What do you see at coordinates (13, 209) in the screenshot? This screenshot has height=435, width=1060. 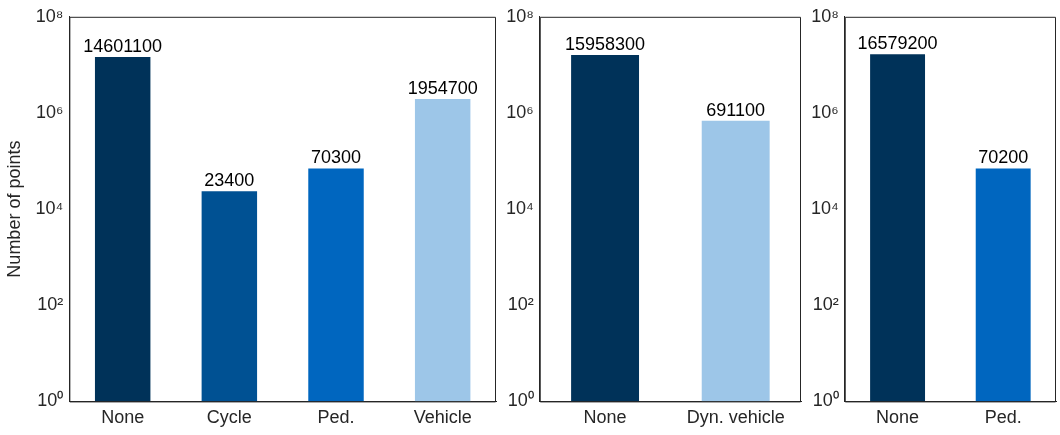 I see `y-axis-title: Number of points` at bounding box center [13, 209].